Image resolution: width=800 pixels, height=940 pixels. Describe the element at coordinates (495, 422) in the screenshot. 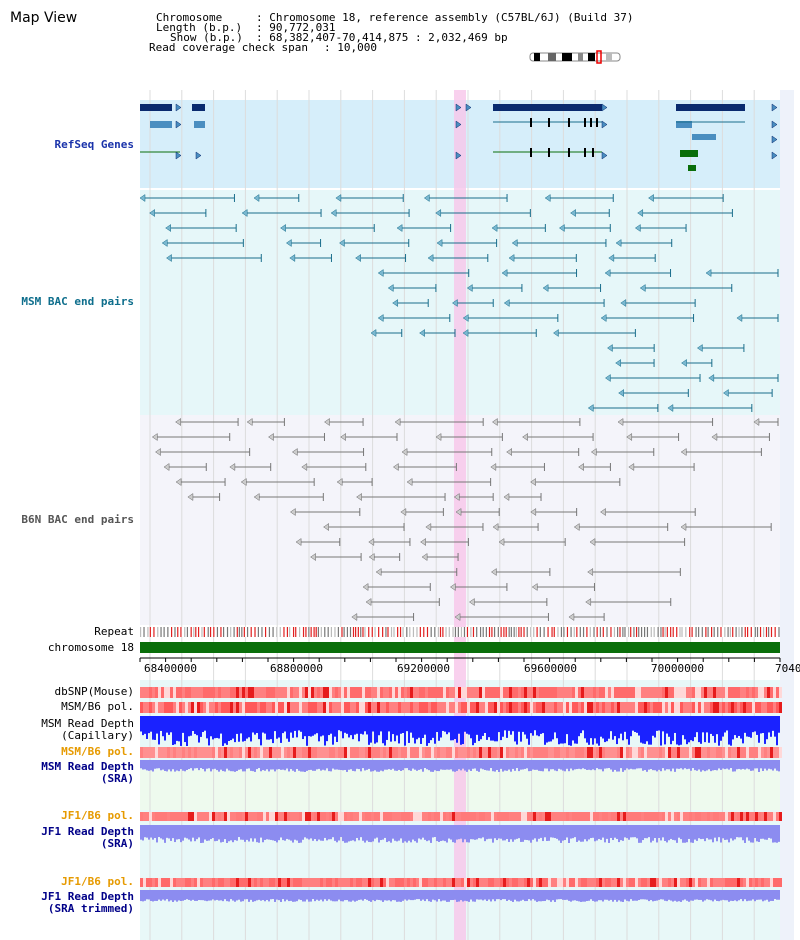

I see `b6n-bac-end` at that location.